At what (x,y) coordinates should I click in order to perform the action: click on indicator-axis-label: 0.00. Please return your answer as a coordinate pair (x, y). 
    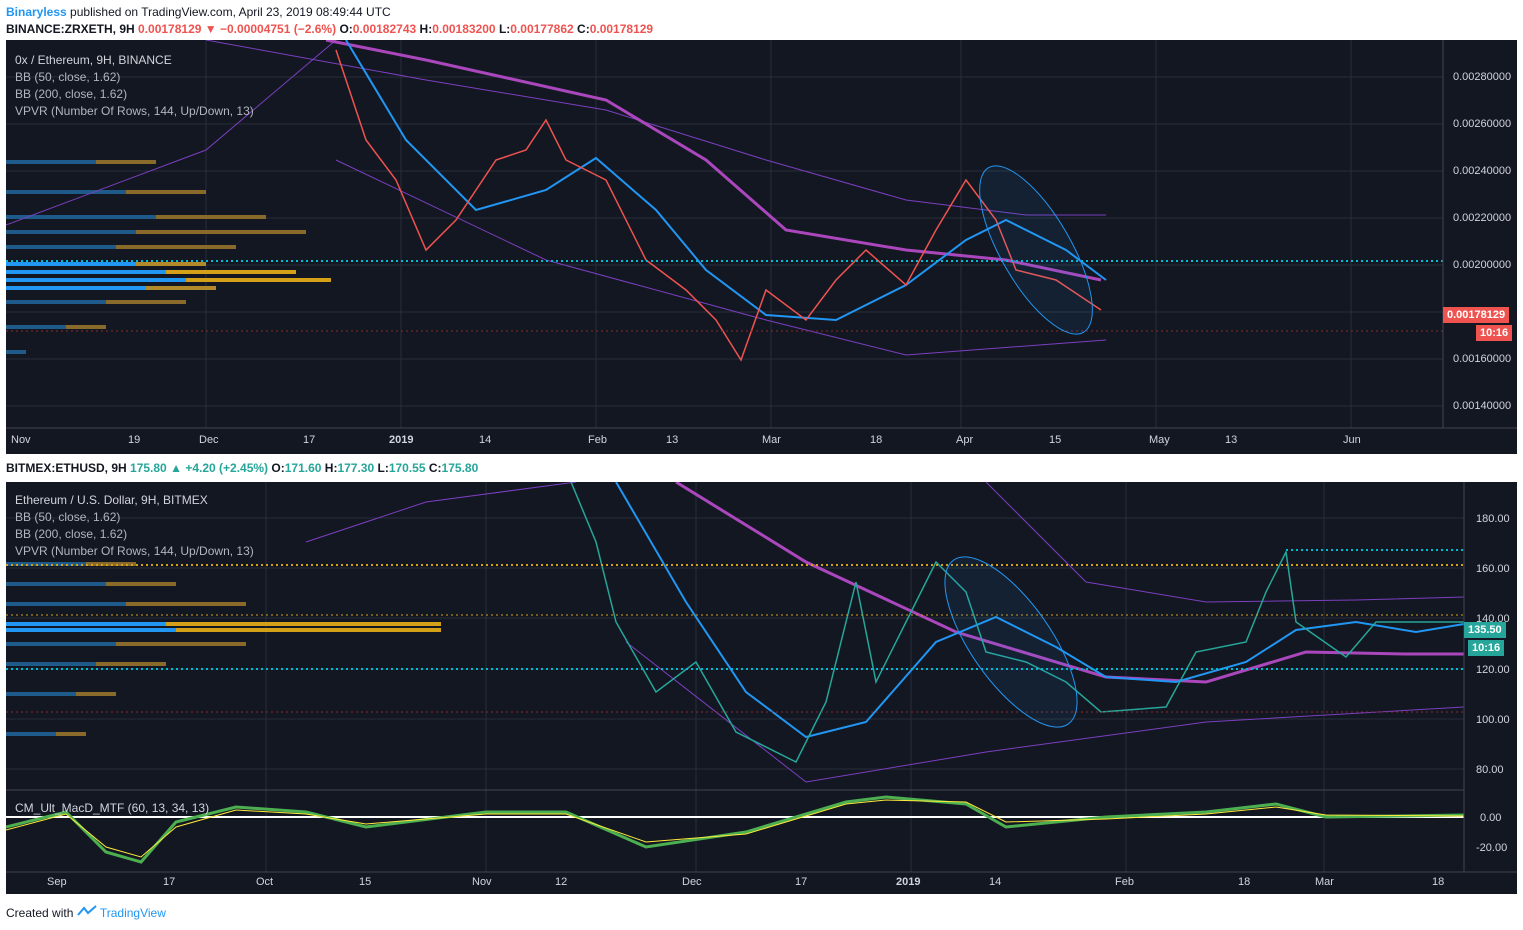
    Looking at the image, I should click on (1490, 818).